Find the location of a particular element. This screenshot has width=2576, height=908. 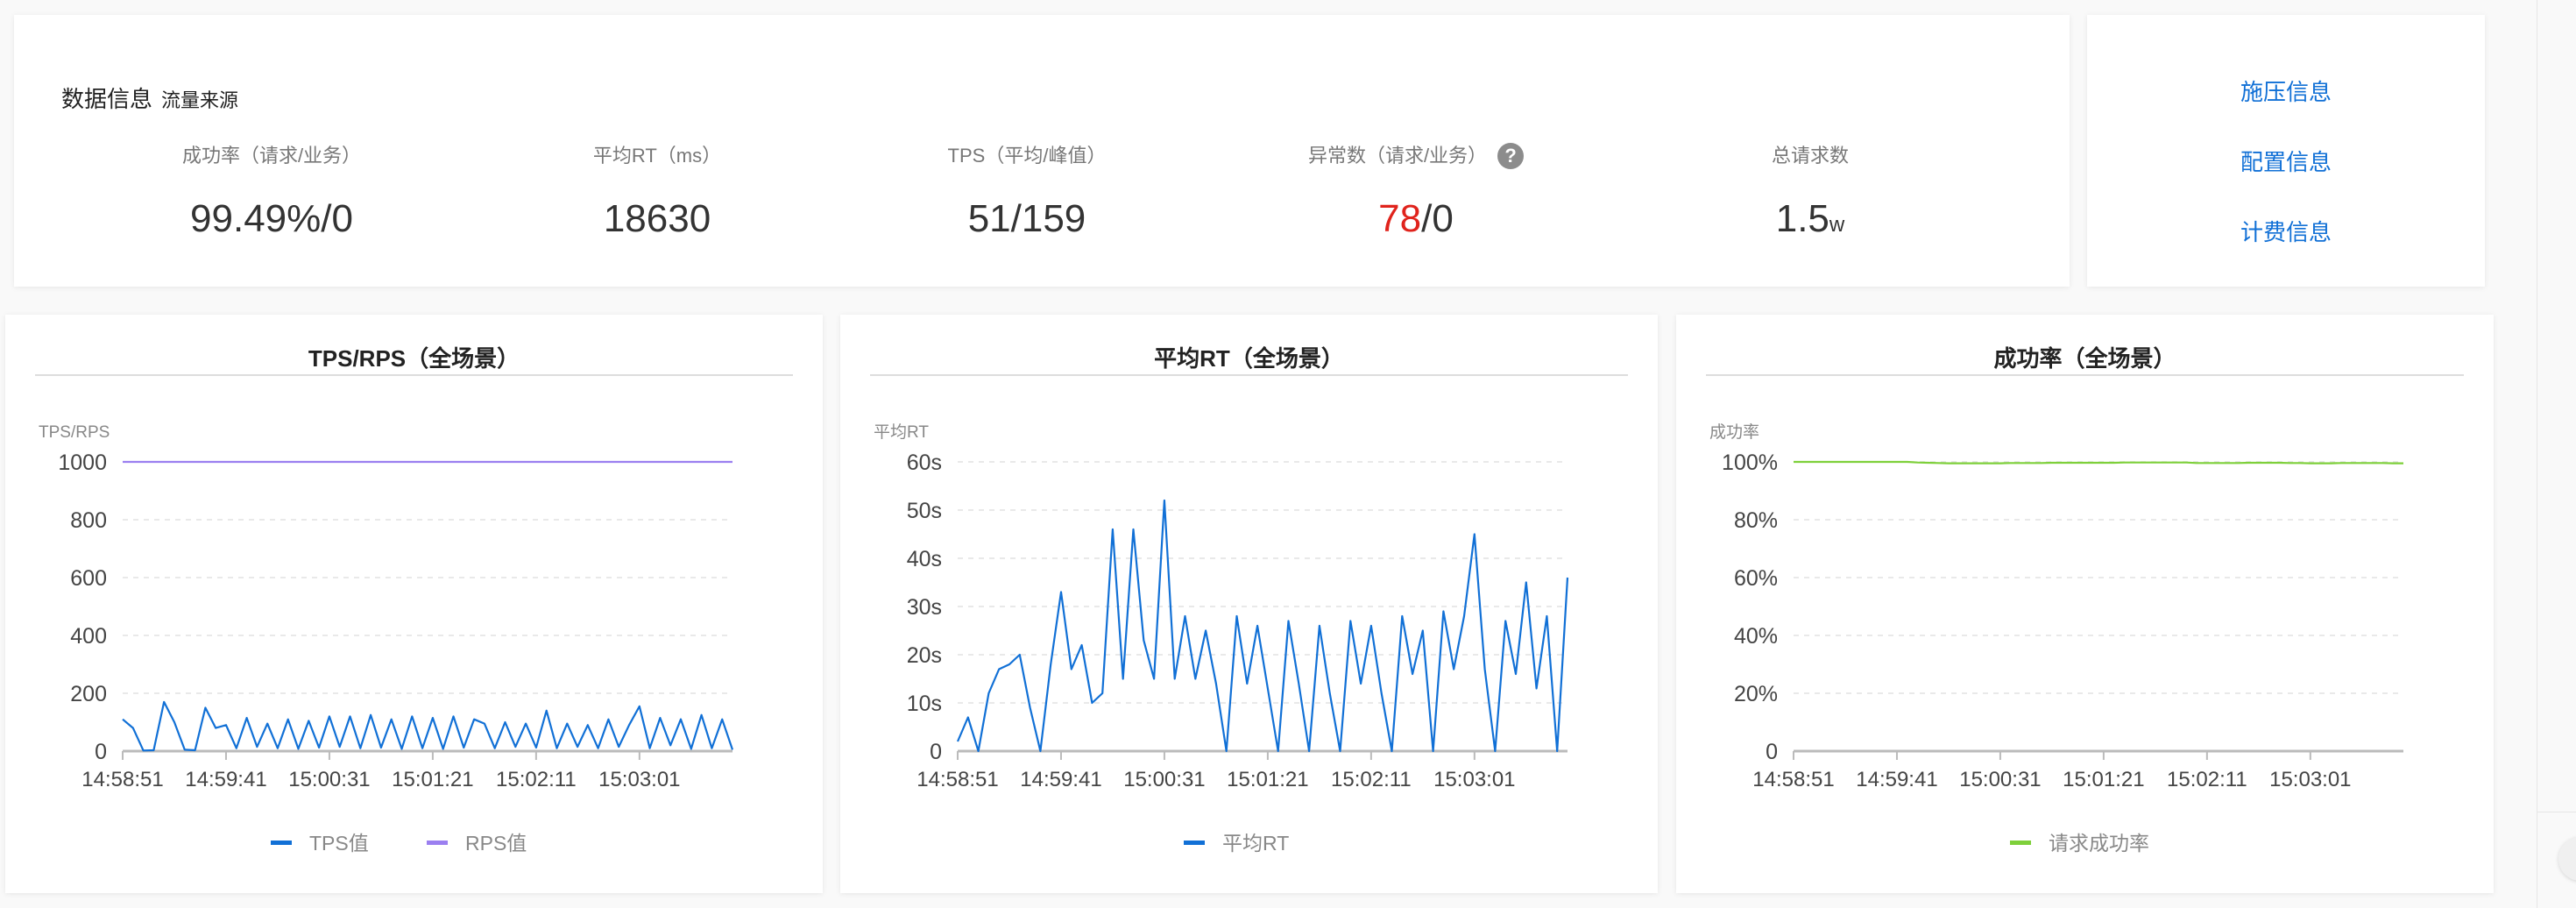

exception-request-count: 78 is located at coordinates (1400, 218).